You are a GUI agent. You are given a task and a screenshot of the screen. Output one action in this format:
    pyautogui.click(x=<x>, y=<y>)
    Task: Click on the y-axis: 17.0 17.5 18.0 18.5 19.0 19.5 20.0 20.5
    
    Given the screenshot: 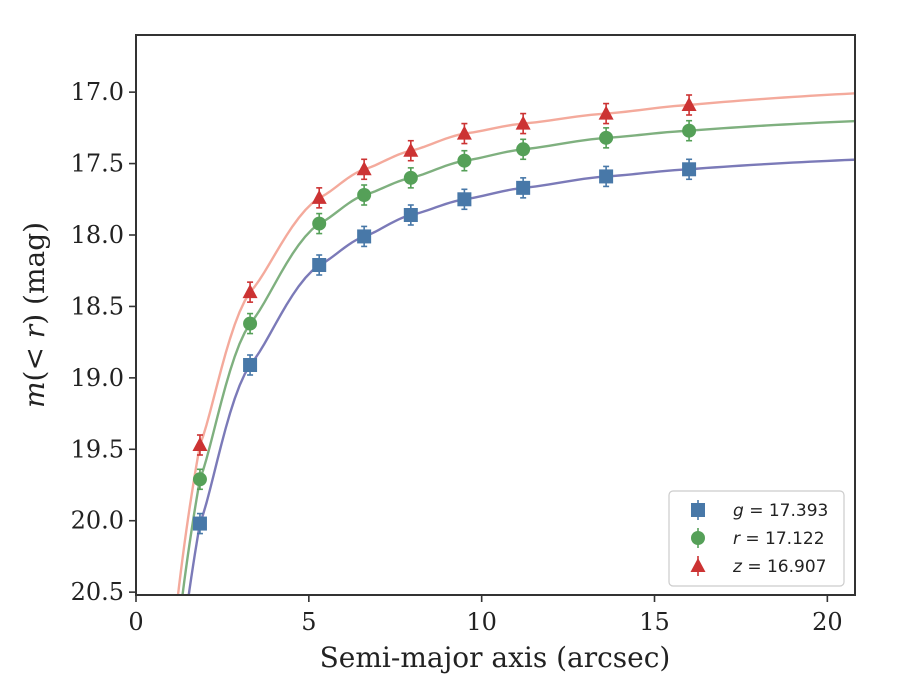 What is the action you would take?
    pyautogui.click(x=103, y=342)
    